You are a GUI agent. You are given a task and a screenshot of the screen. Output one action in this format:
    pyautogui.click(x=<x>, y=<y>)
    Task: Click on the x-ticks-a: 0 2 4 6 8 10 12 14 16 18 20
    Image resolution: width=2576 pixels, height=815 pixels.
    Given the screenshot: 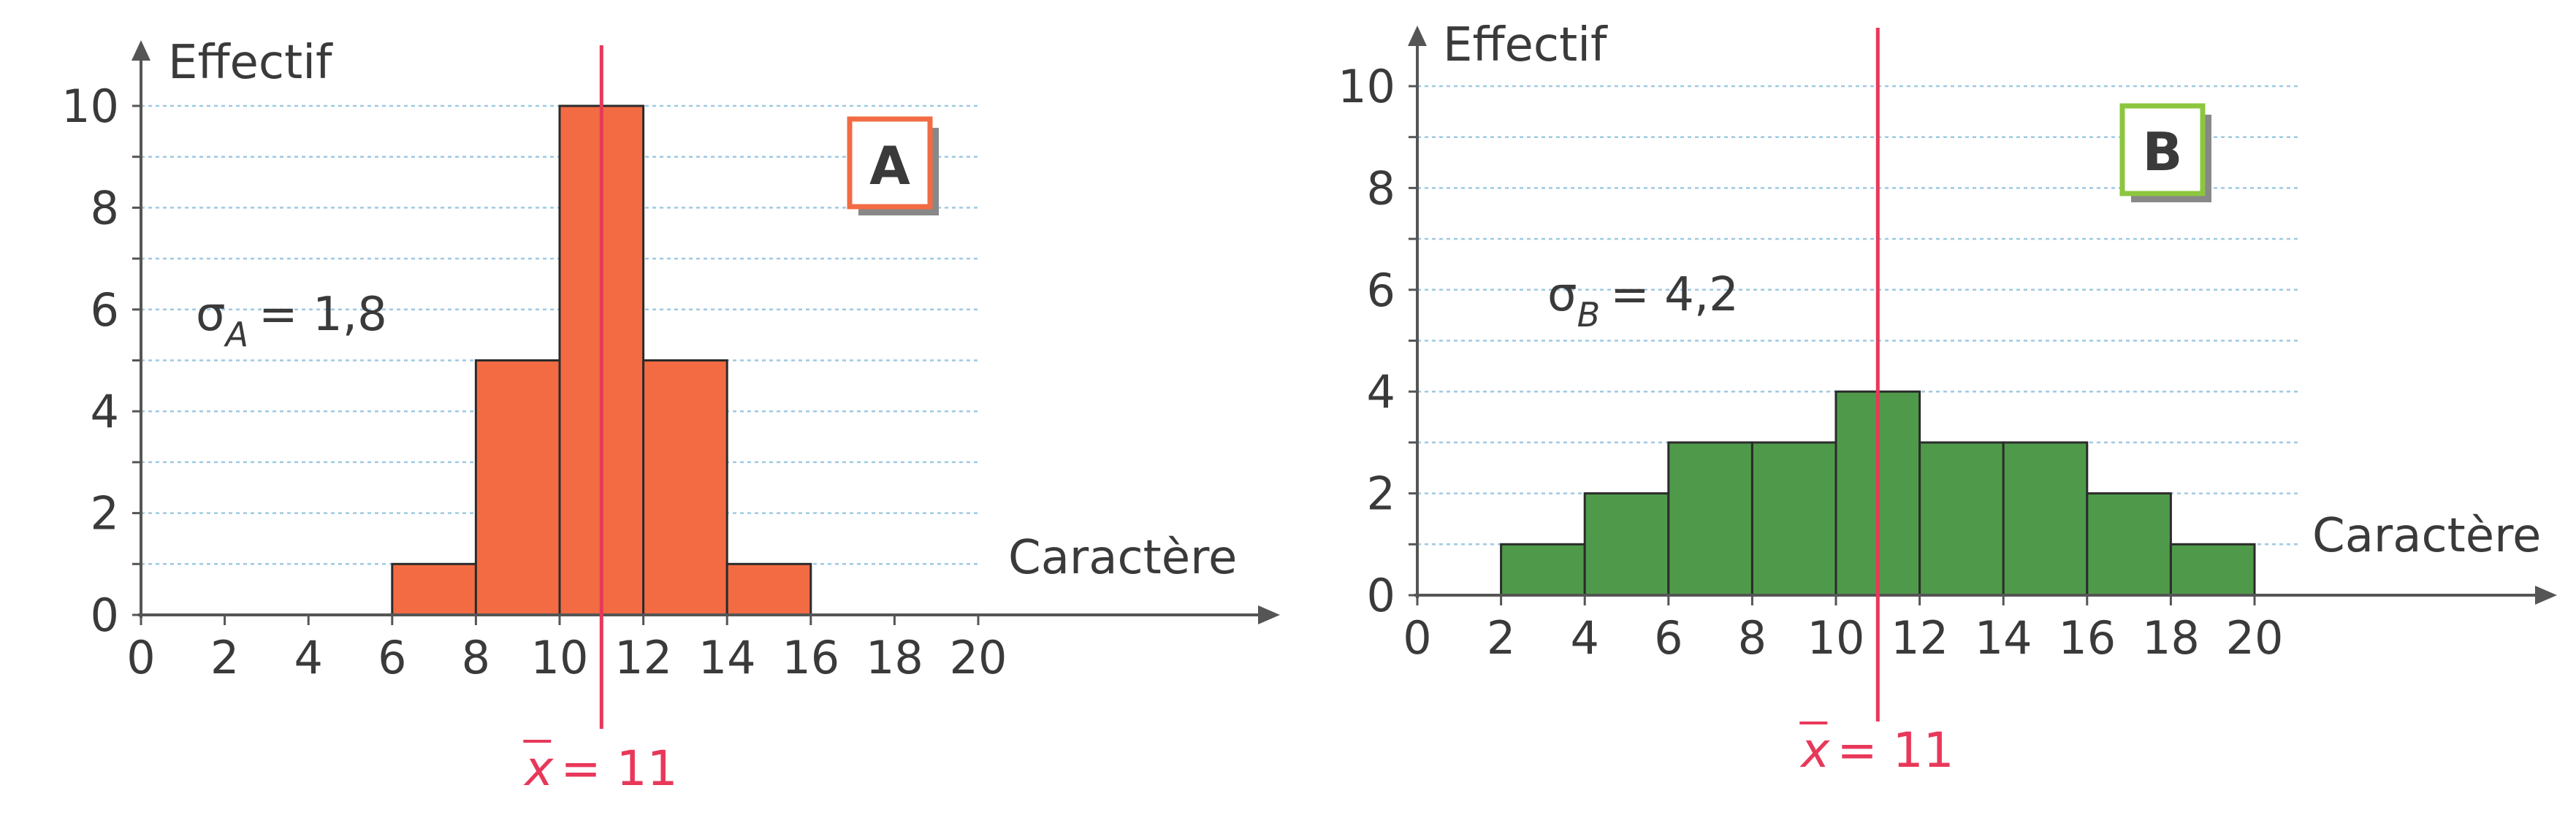 What is the action you would take?
    pyautogui.click(x=566, y=649)
    